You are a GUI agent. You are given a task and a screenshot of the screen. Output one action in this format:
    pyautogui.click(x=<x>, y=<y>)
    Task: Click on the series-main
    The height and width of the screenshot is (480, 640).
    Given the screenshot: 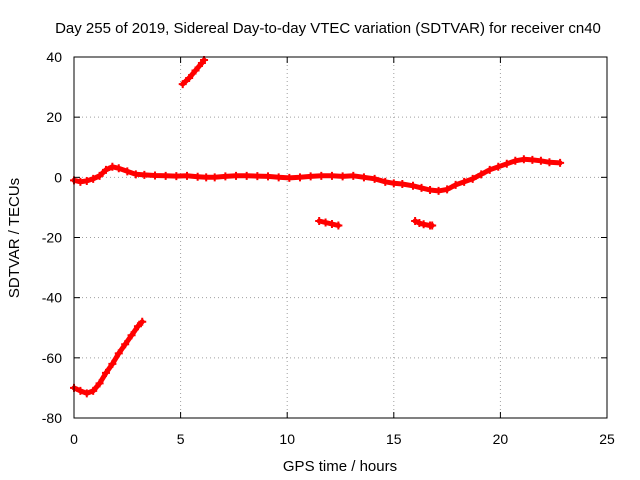 What is the action you would take?
    pyautogui.click(x=317, y=175)
    